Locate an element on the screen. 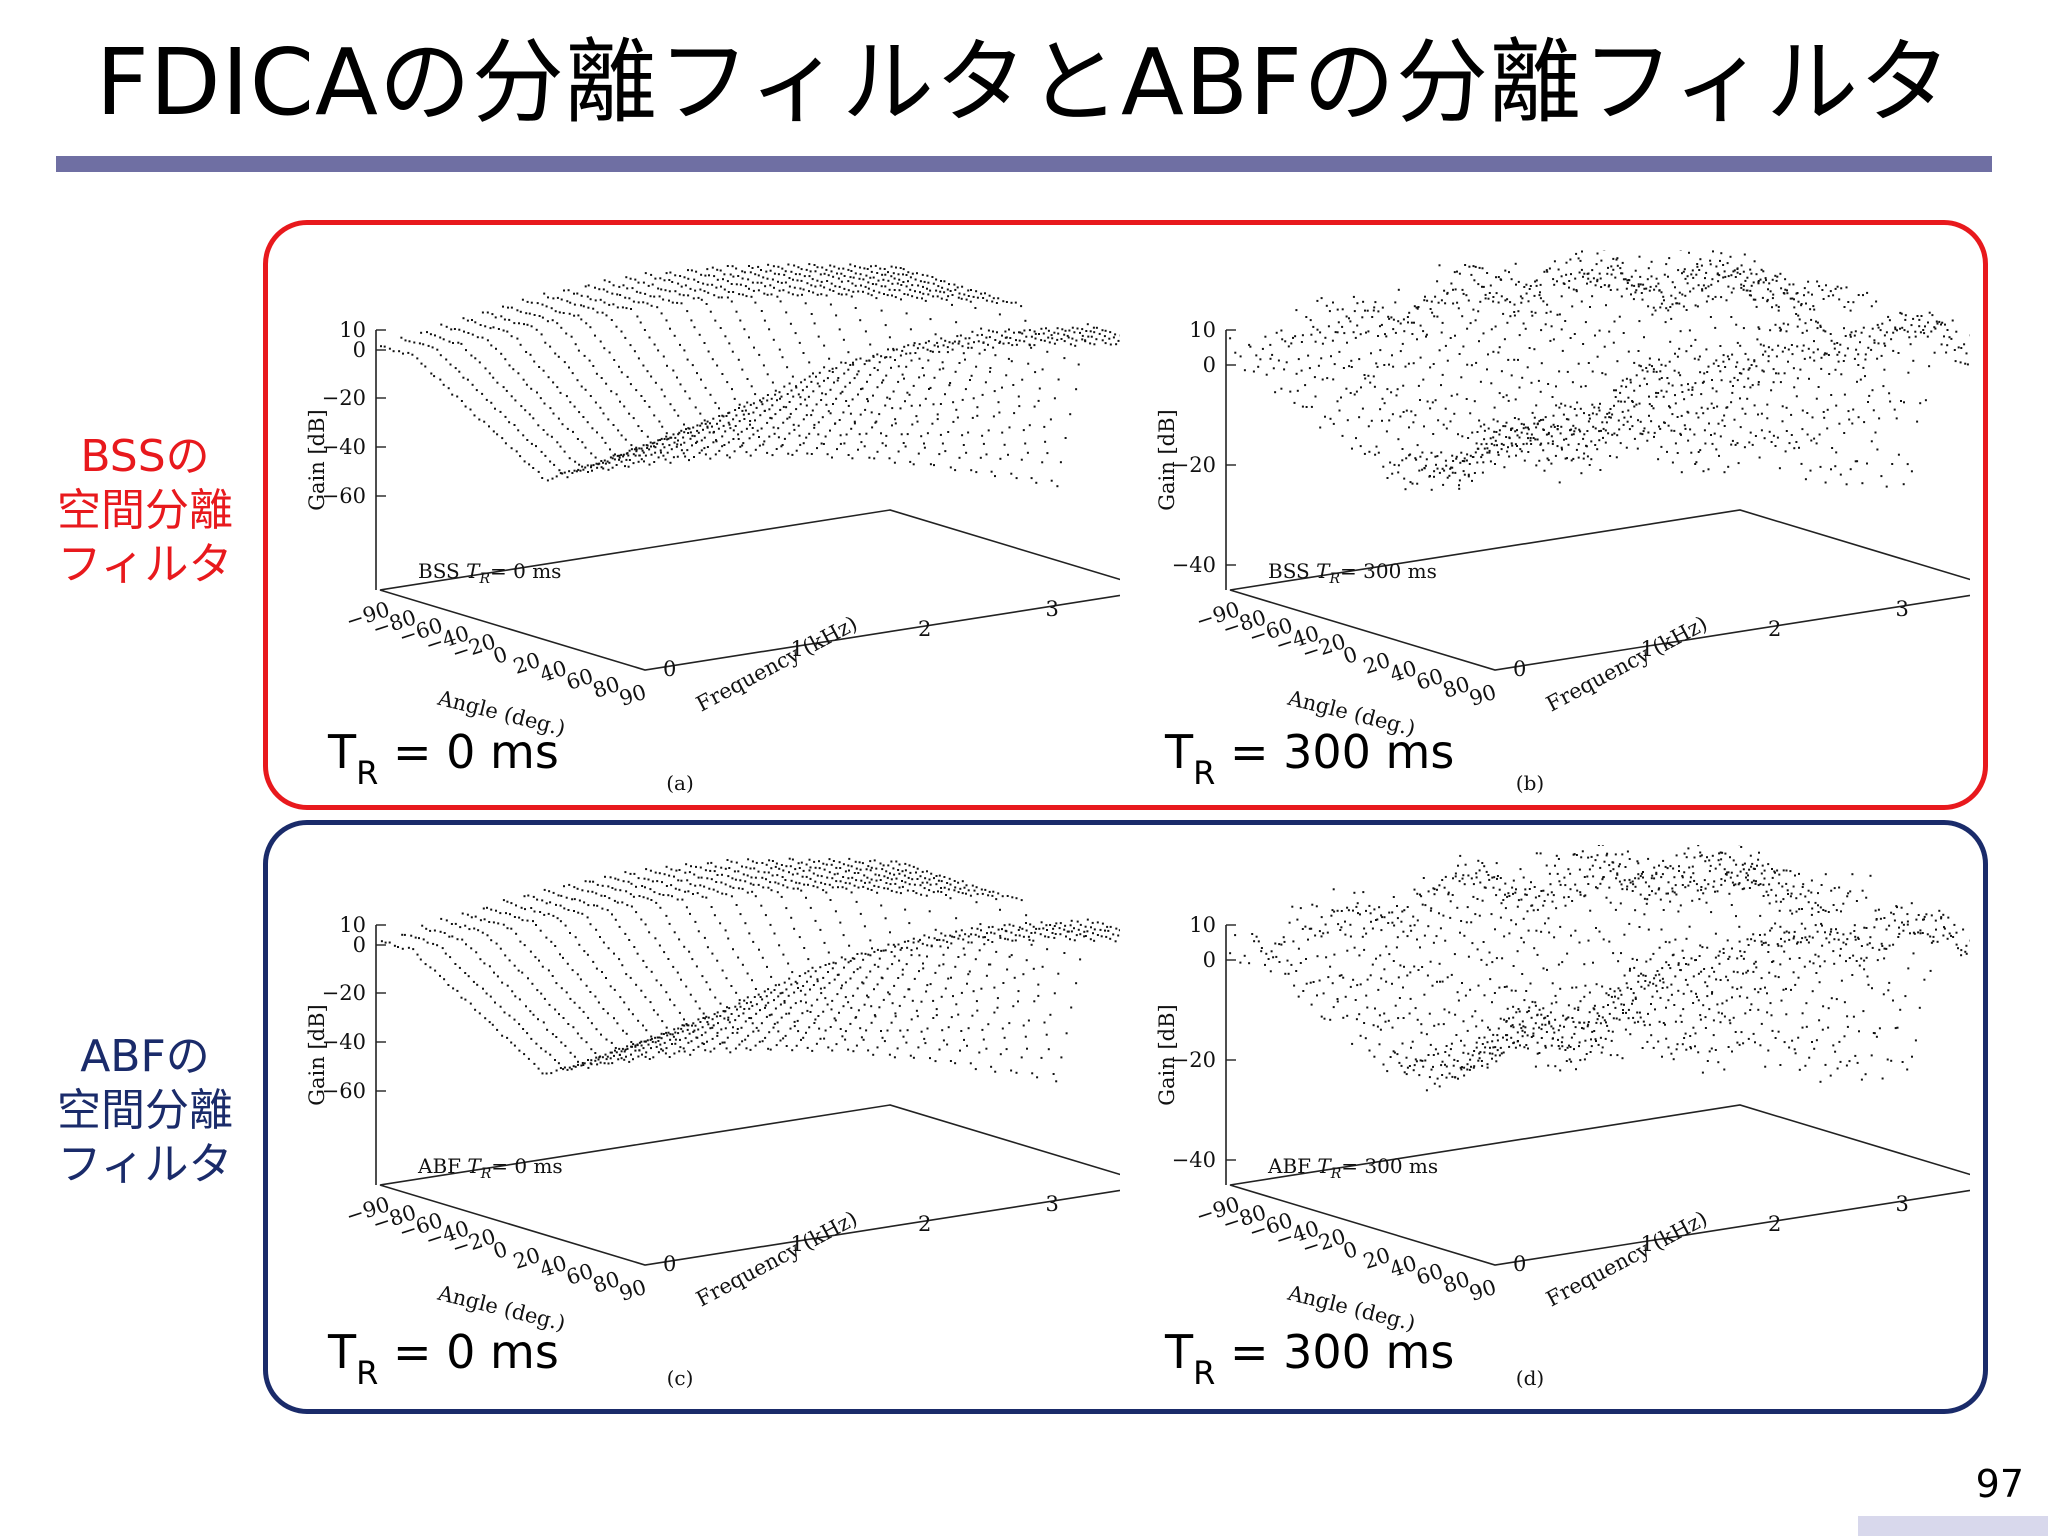  plot-legend: BSS TR= 0 ms is located at coordinates (489, 573).